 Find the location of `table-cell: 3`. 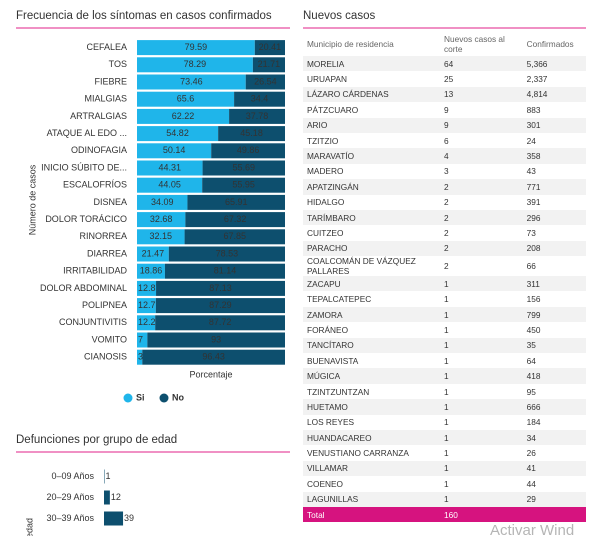

table-cell: 3 is located at coordinates (446, 171).